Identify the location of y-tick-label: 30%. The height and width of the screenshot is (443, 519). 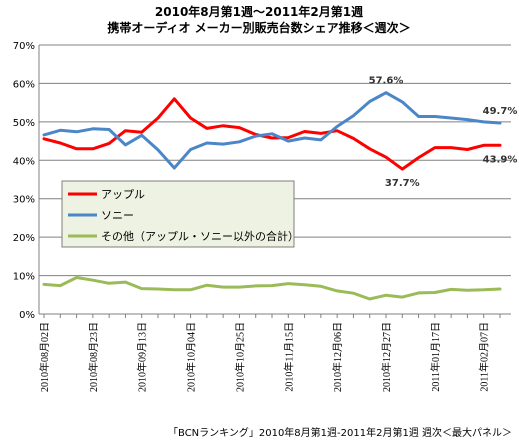
(24, 200).